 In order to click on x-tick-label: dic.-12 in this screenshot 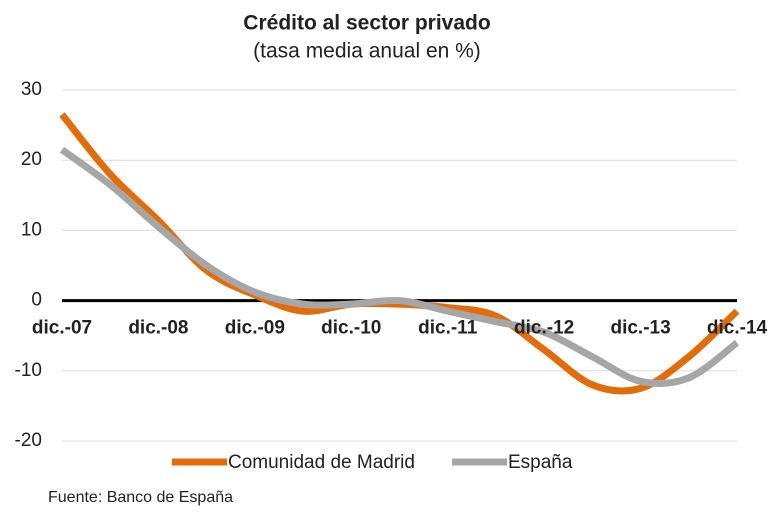, I will do `click(544, 328)`.